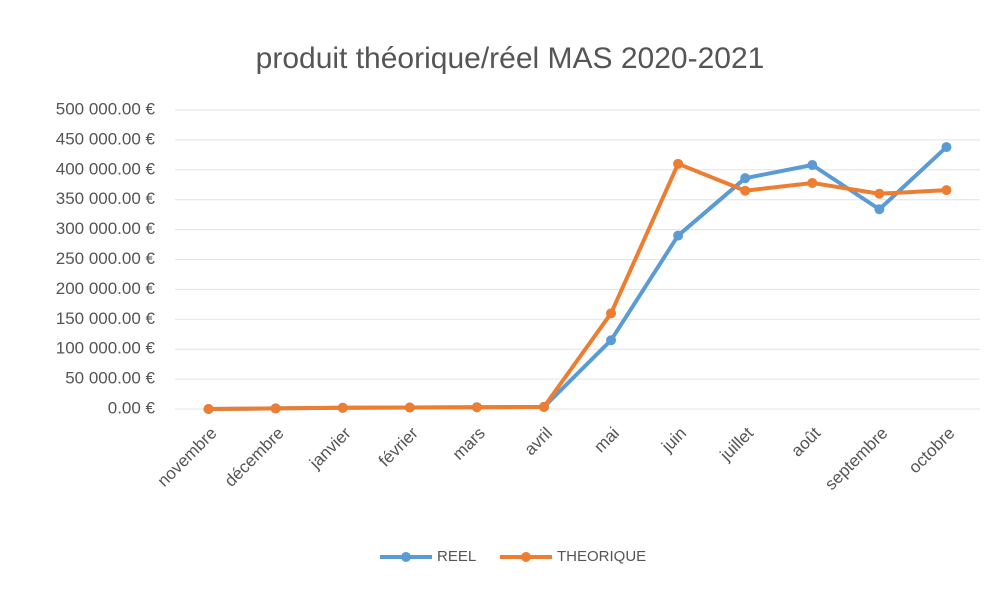 The image size is (995, 589). I want to click on x-tick-label: septembre, so click(856, 459).